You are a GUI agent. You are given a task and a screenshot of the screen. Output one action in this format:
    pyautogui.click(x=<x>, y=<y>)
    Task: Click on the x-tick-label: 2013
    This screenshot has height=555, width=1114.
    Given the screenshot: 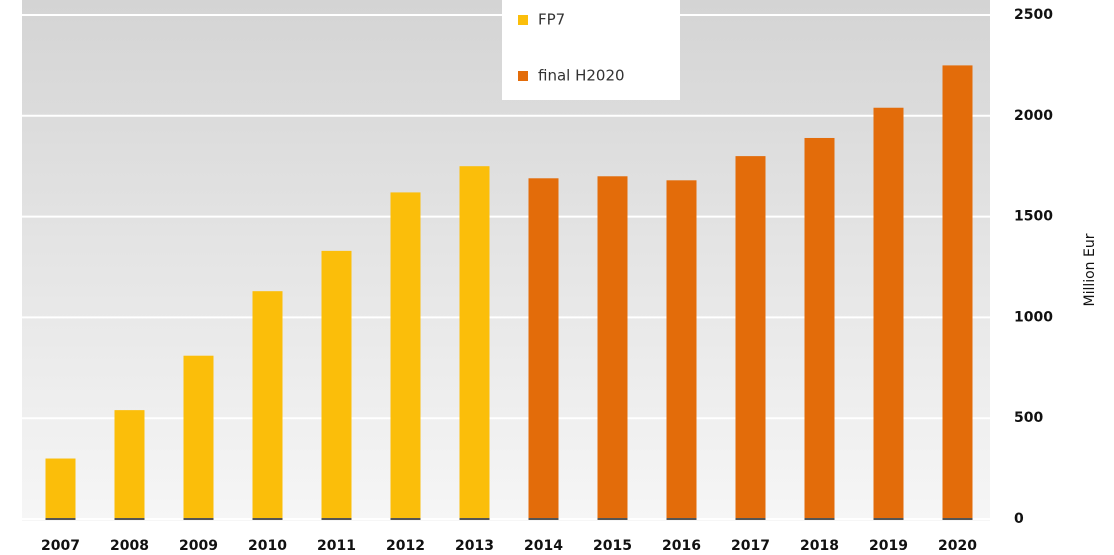 What is the action you would take?
    pyautogui.click(x=474, y=546)
    